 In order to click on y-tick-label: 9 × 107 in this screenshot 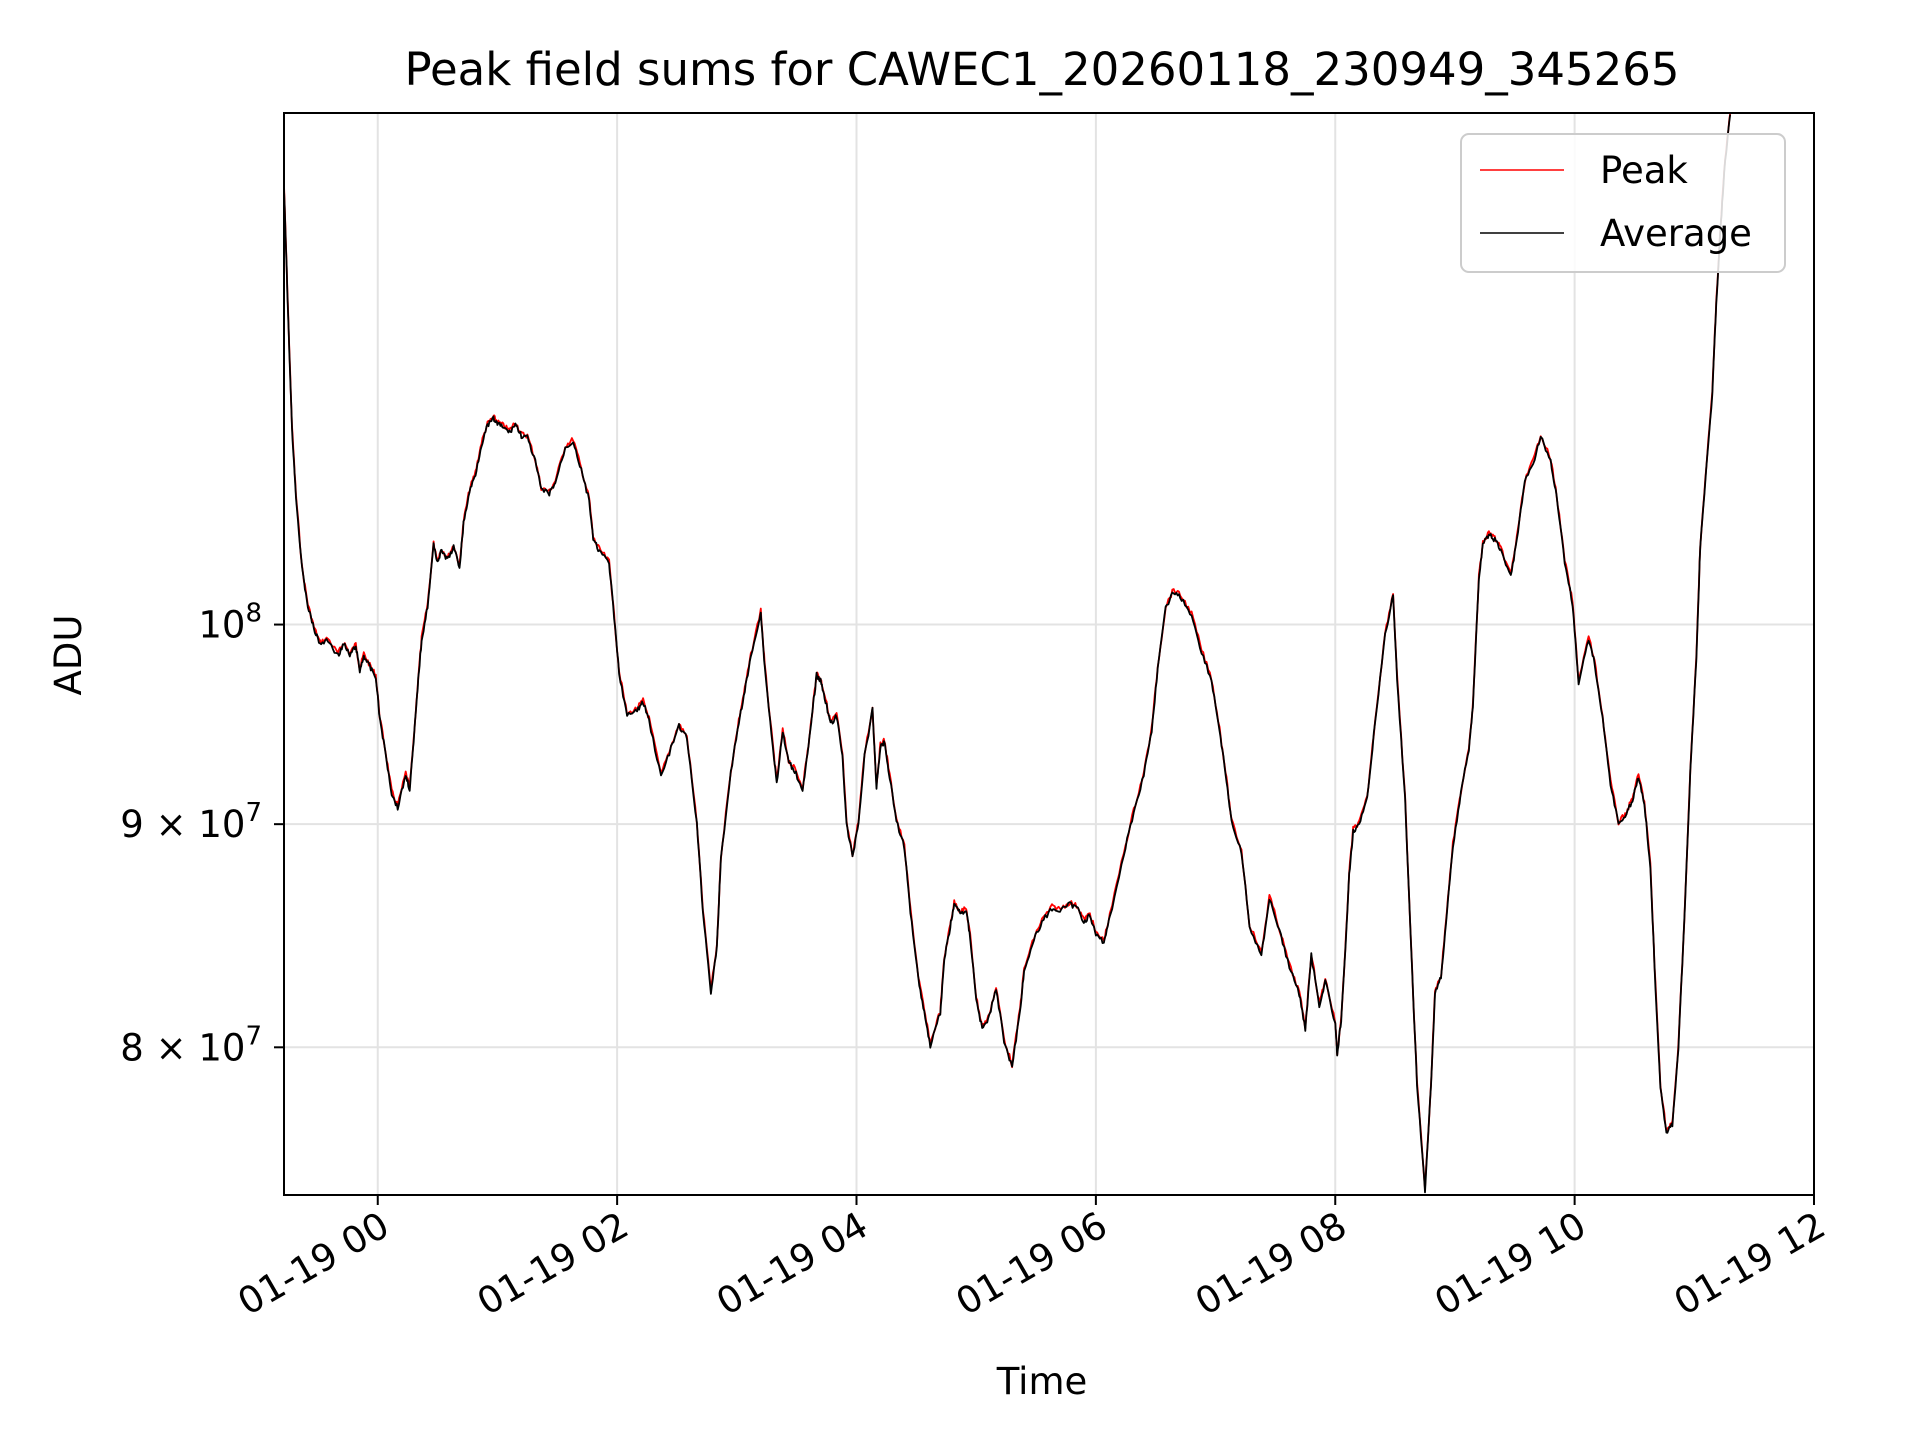, I will do `click(191, 822)`.